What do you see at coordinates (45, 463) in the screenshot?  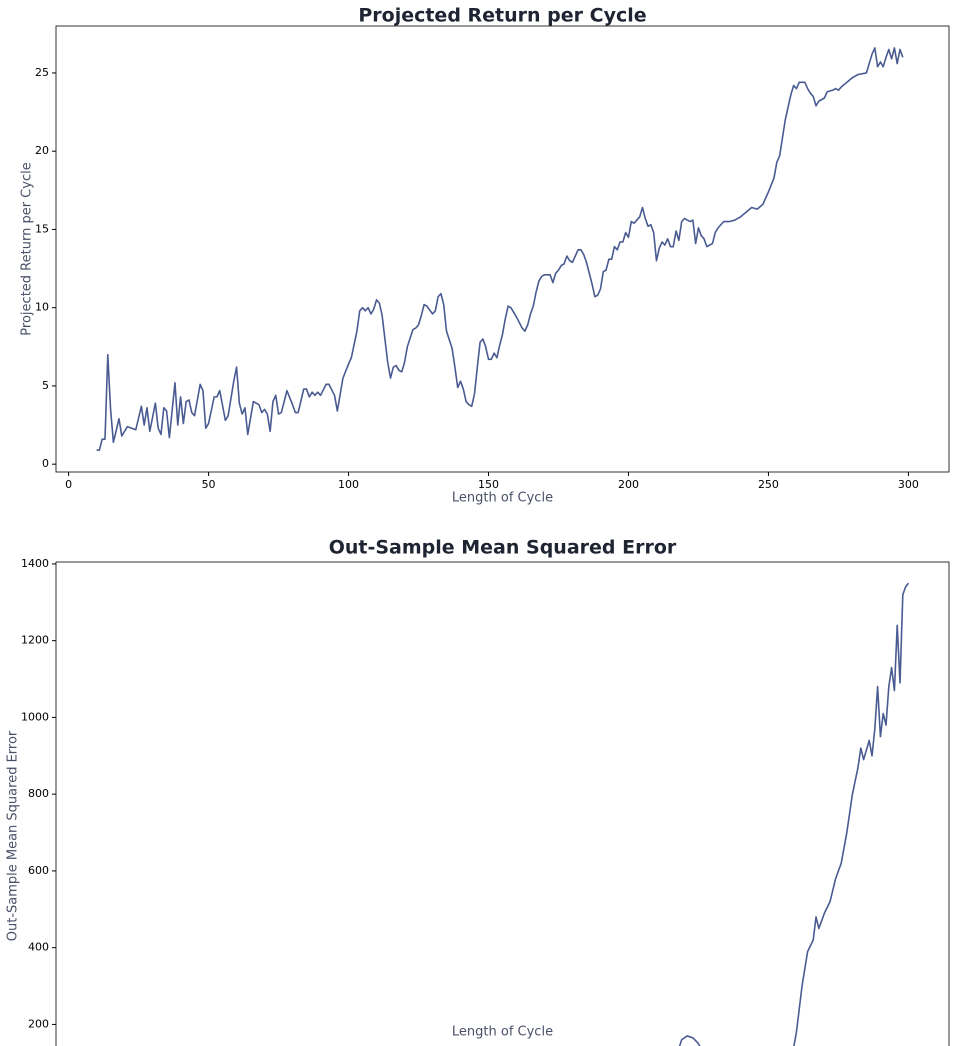 I see `y-tick-label: 0` at bounding box center [45, 463].